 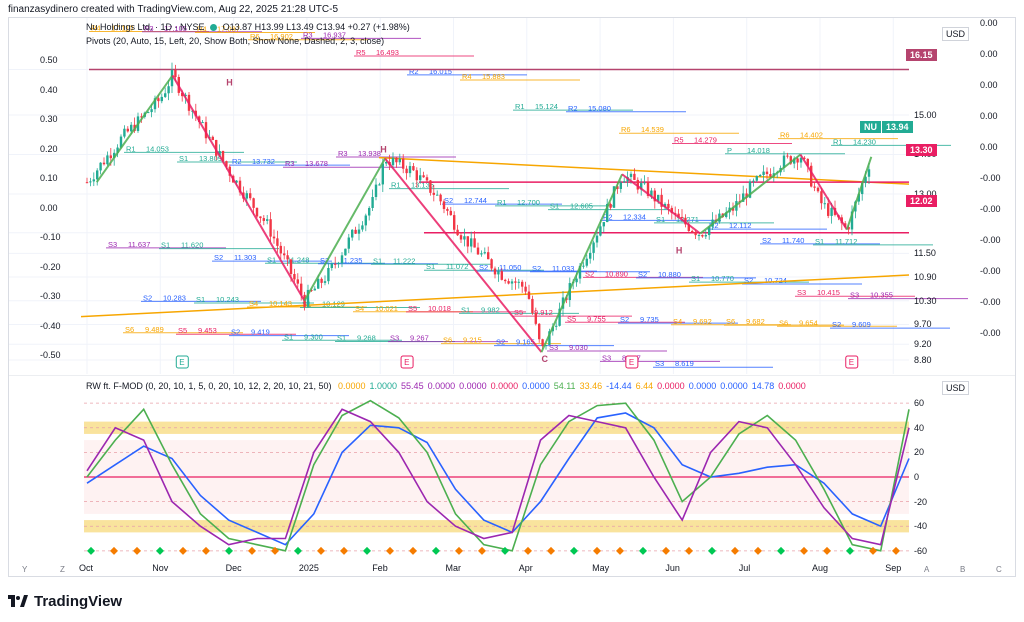 What do you see at coordinates (634, 216) in the screenshot?
I see `pivot-value: 12.334` at bounding box center [634, 216].